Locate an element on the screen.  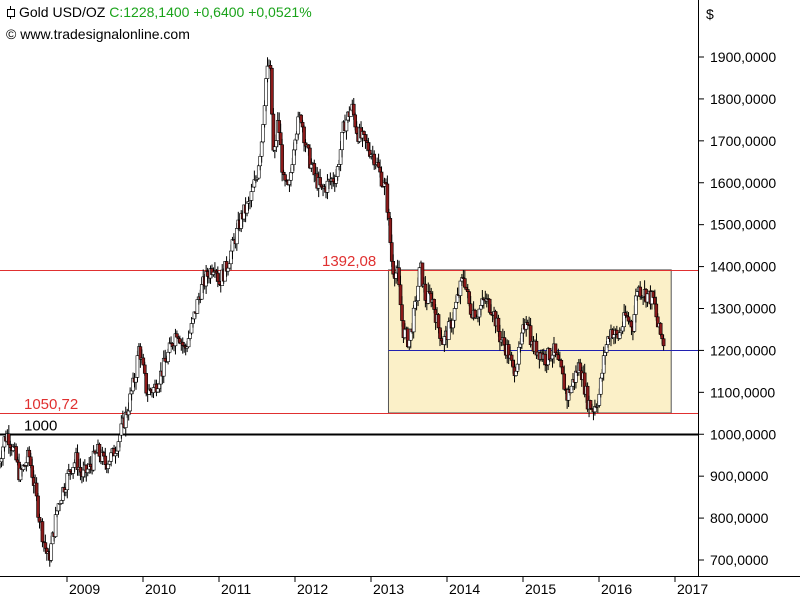
y-tick-label: 700,0000 is located at coordinates (739, 560).